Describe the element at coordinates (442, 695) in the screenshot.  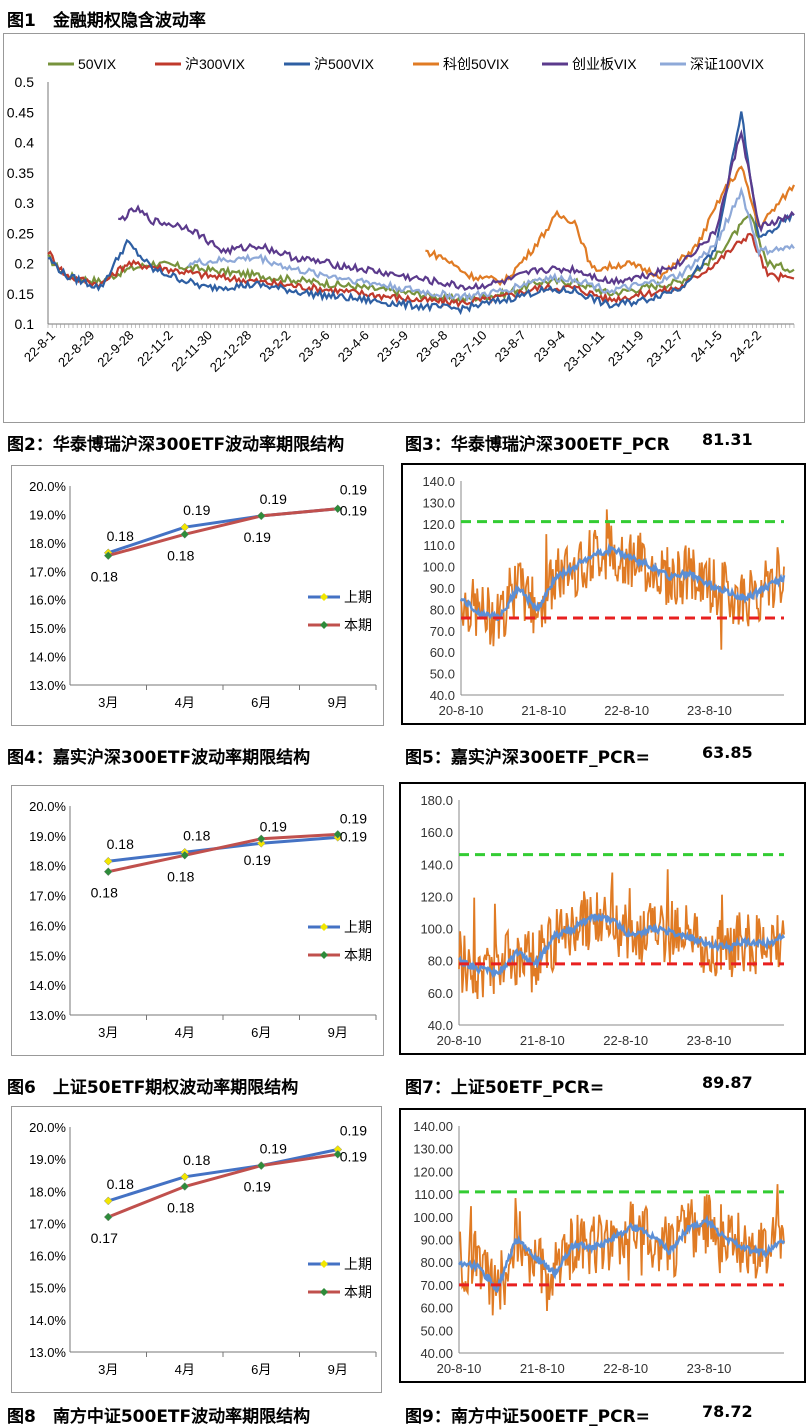
I see `fig3-ytick-label: 40.0` at that location.